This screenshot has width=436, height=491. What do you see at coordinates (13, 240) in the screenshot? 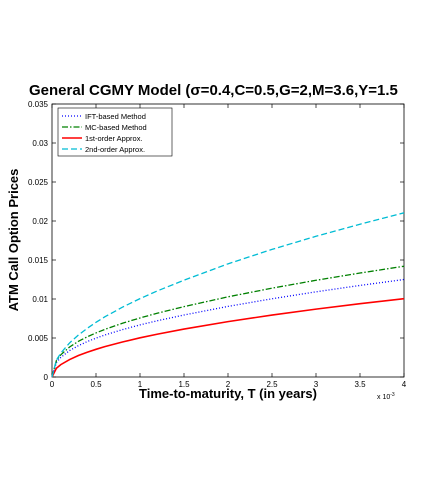
I see `y-axis-label: ATM Call Option Prices` at bounding box center [13, 240].